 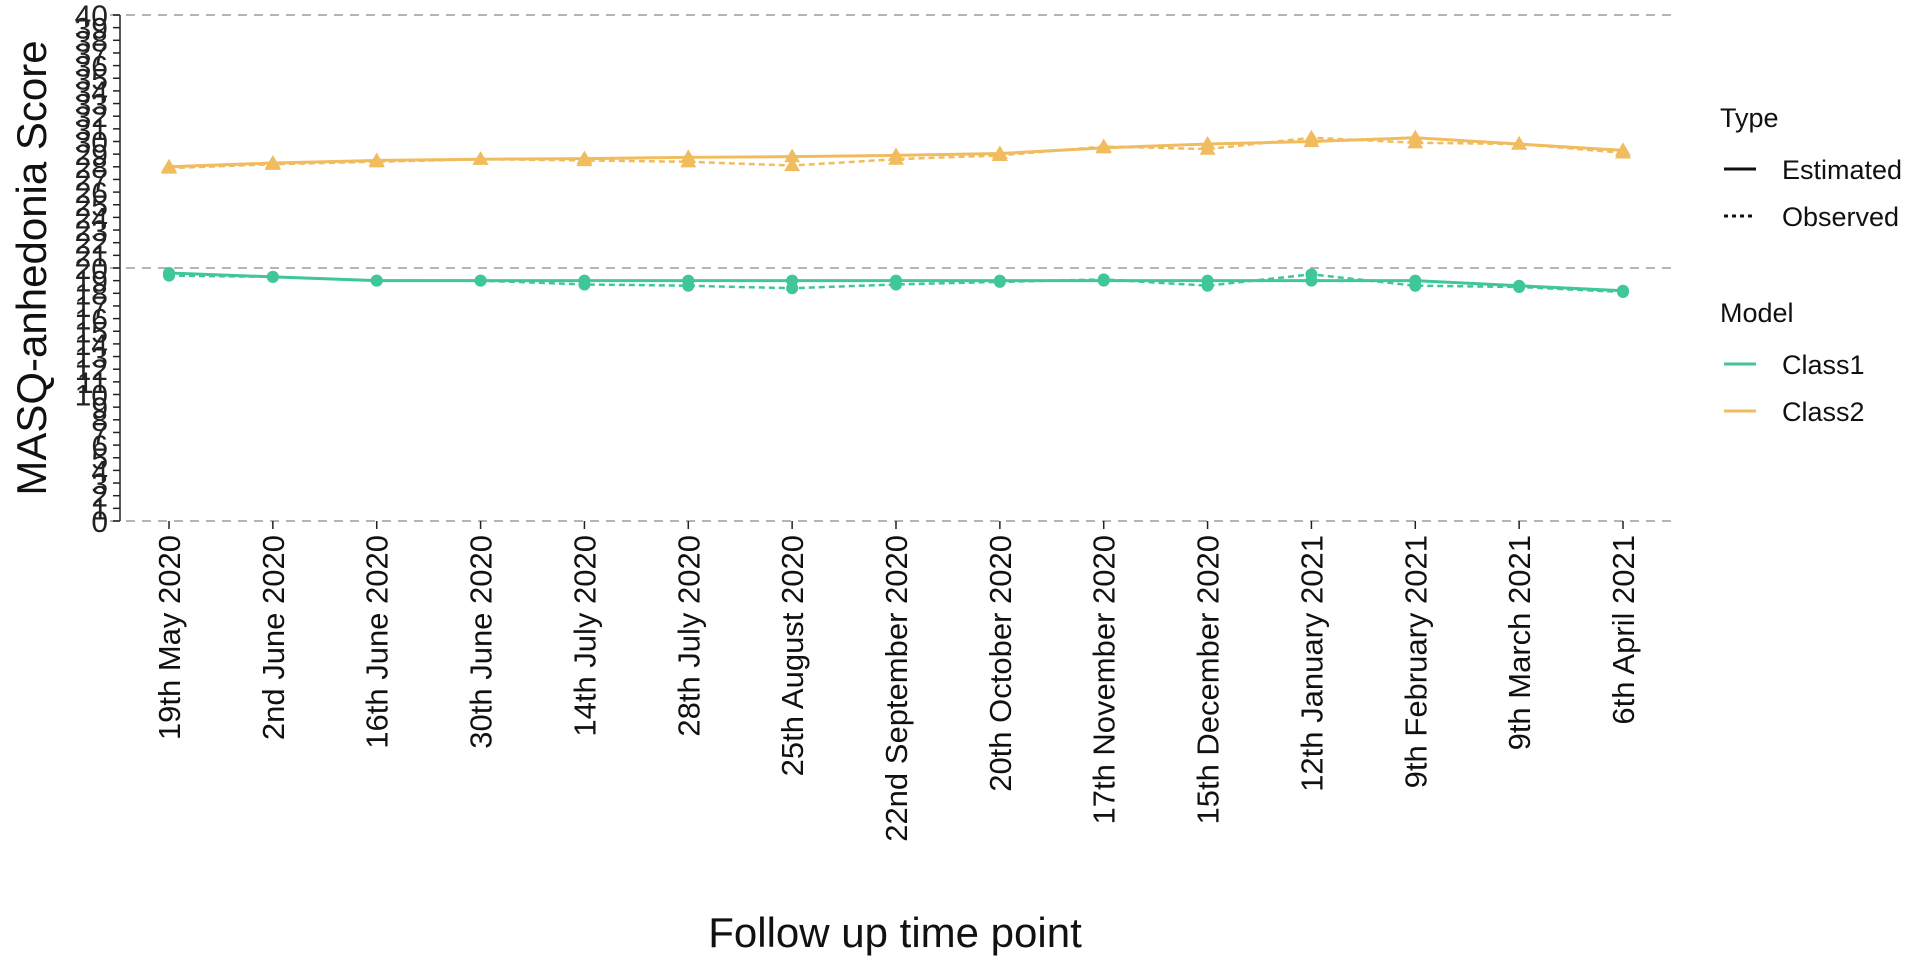 What do you see at coordinates (896, 688) in the screenshot?
I see `x-tick-label: 22nd September 2020` at bounding box center [896, 688].